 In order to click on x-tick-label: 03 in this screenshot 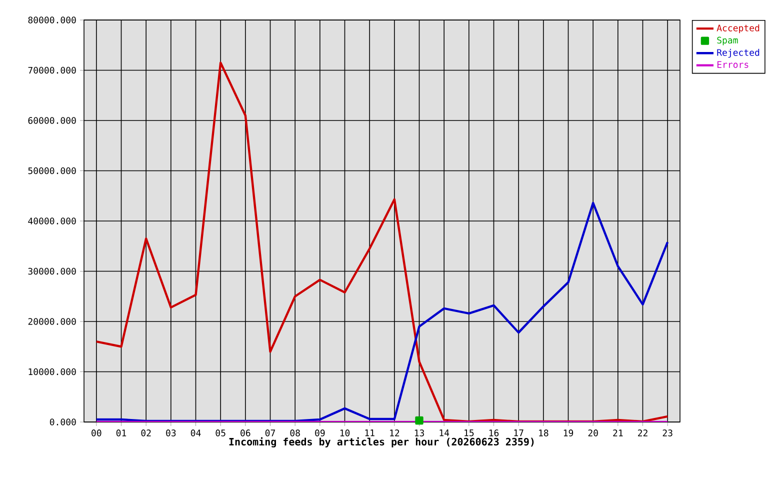, I will do `click(171, 433)`.